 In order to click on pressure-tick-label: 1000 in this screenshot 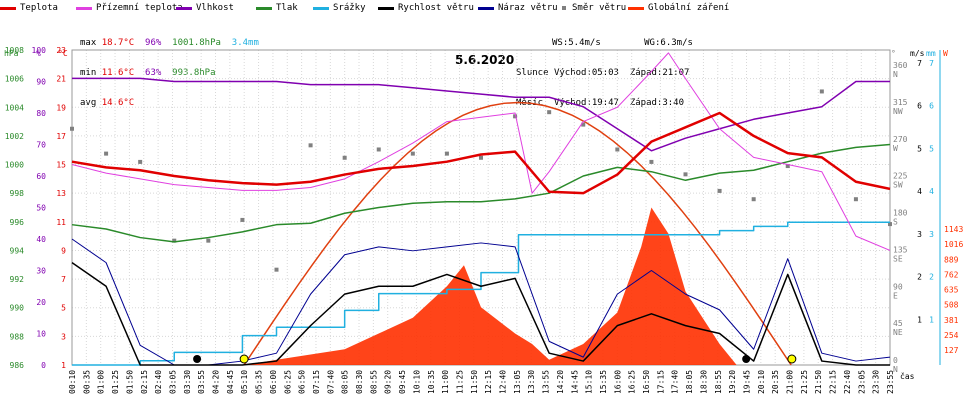, I will do `click(14, 165)`.